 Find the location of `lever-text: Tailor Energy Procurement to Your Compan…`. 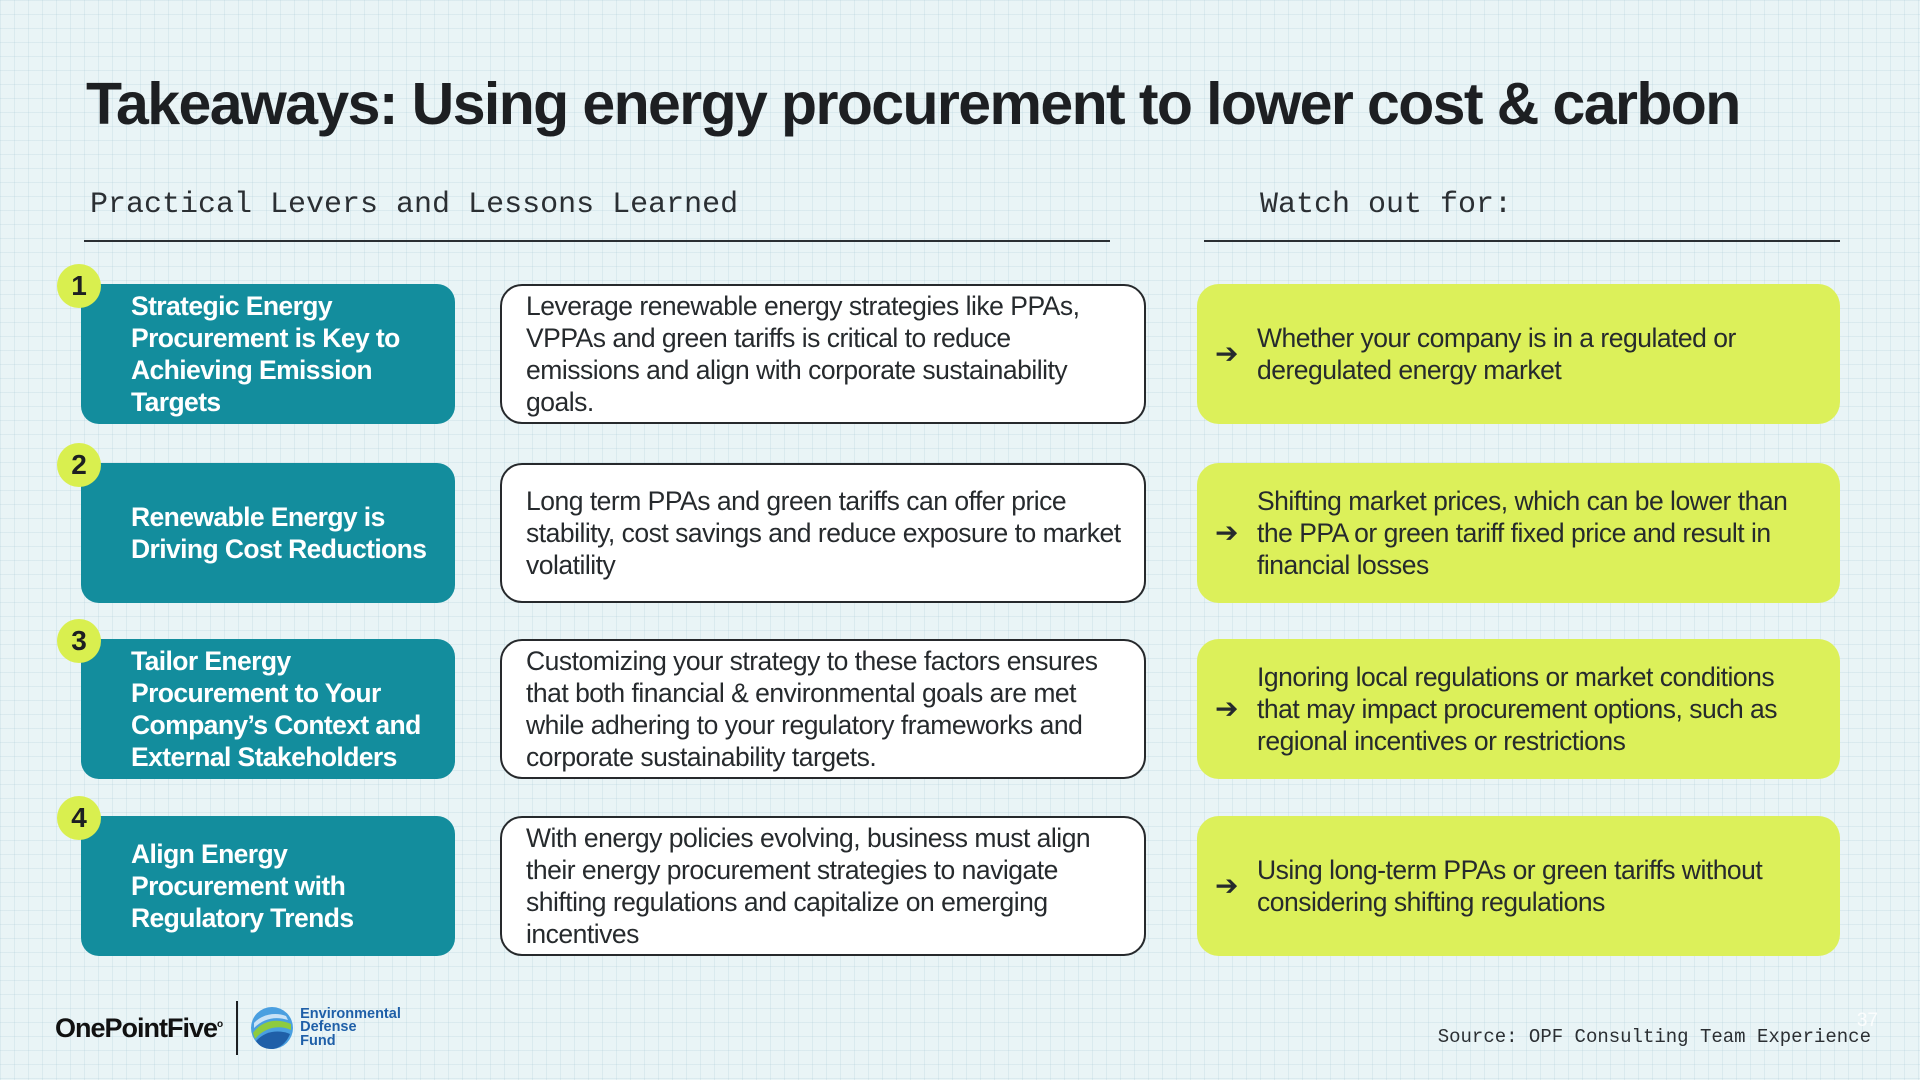

lever-text: Tailor Energy Procurement to Your Compan… is located at coordinates (276, 709).